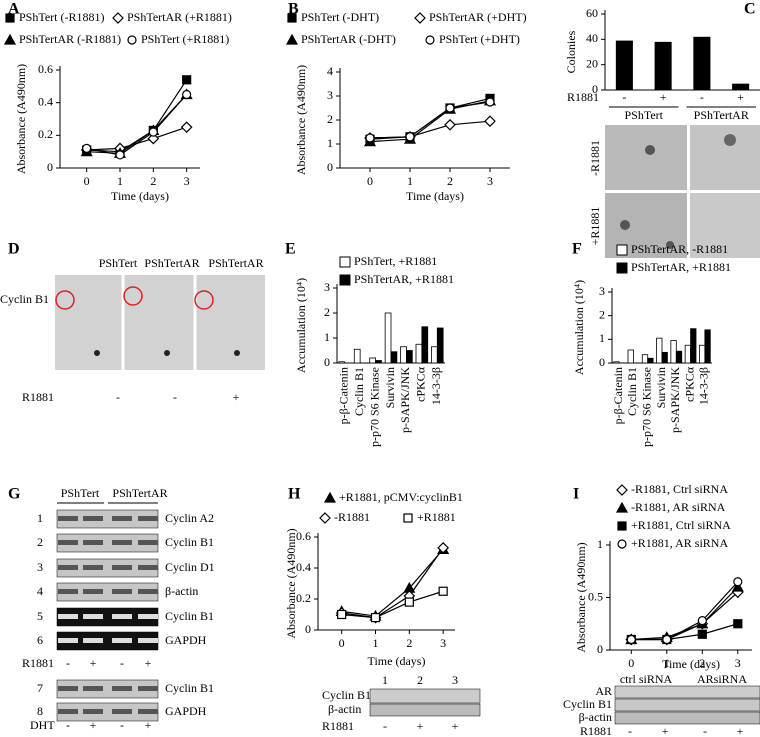  What do you see at coordinates (70, 39) in the screenshot?
I see `legend-label: PShTertAR (-R1881)` at bounding box center [70, 39].